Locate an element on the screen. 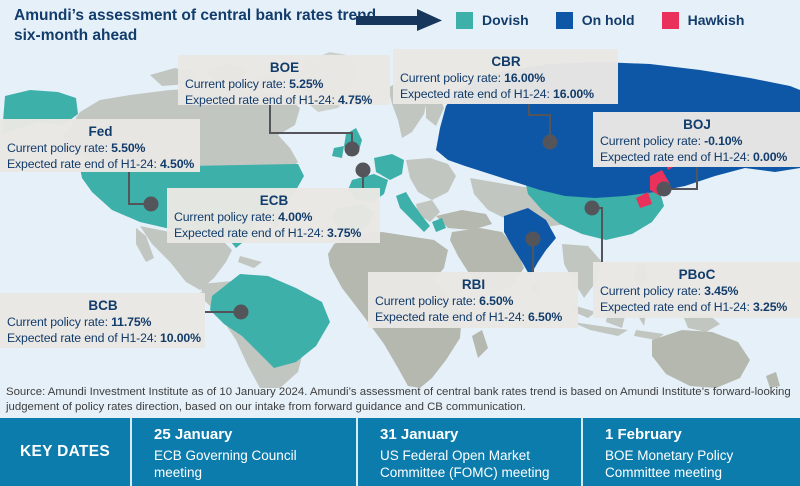  expected-rate-value: 4.75% is located at coordinates (355, 99).